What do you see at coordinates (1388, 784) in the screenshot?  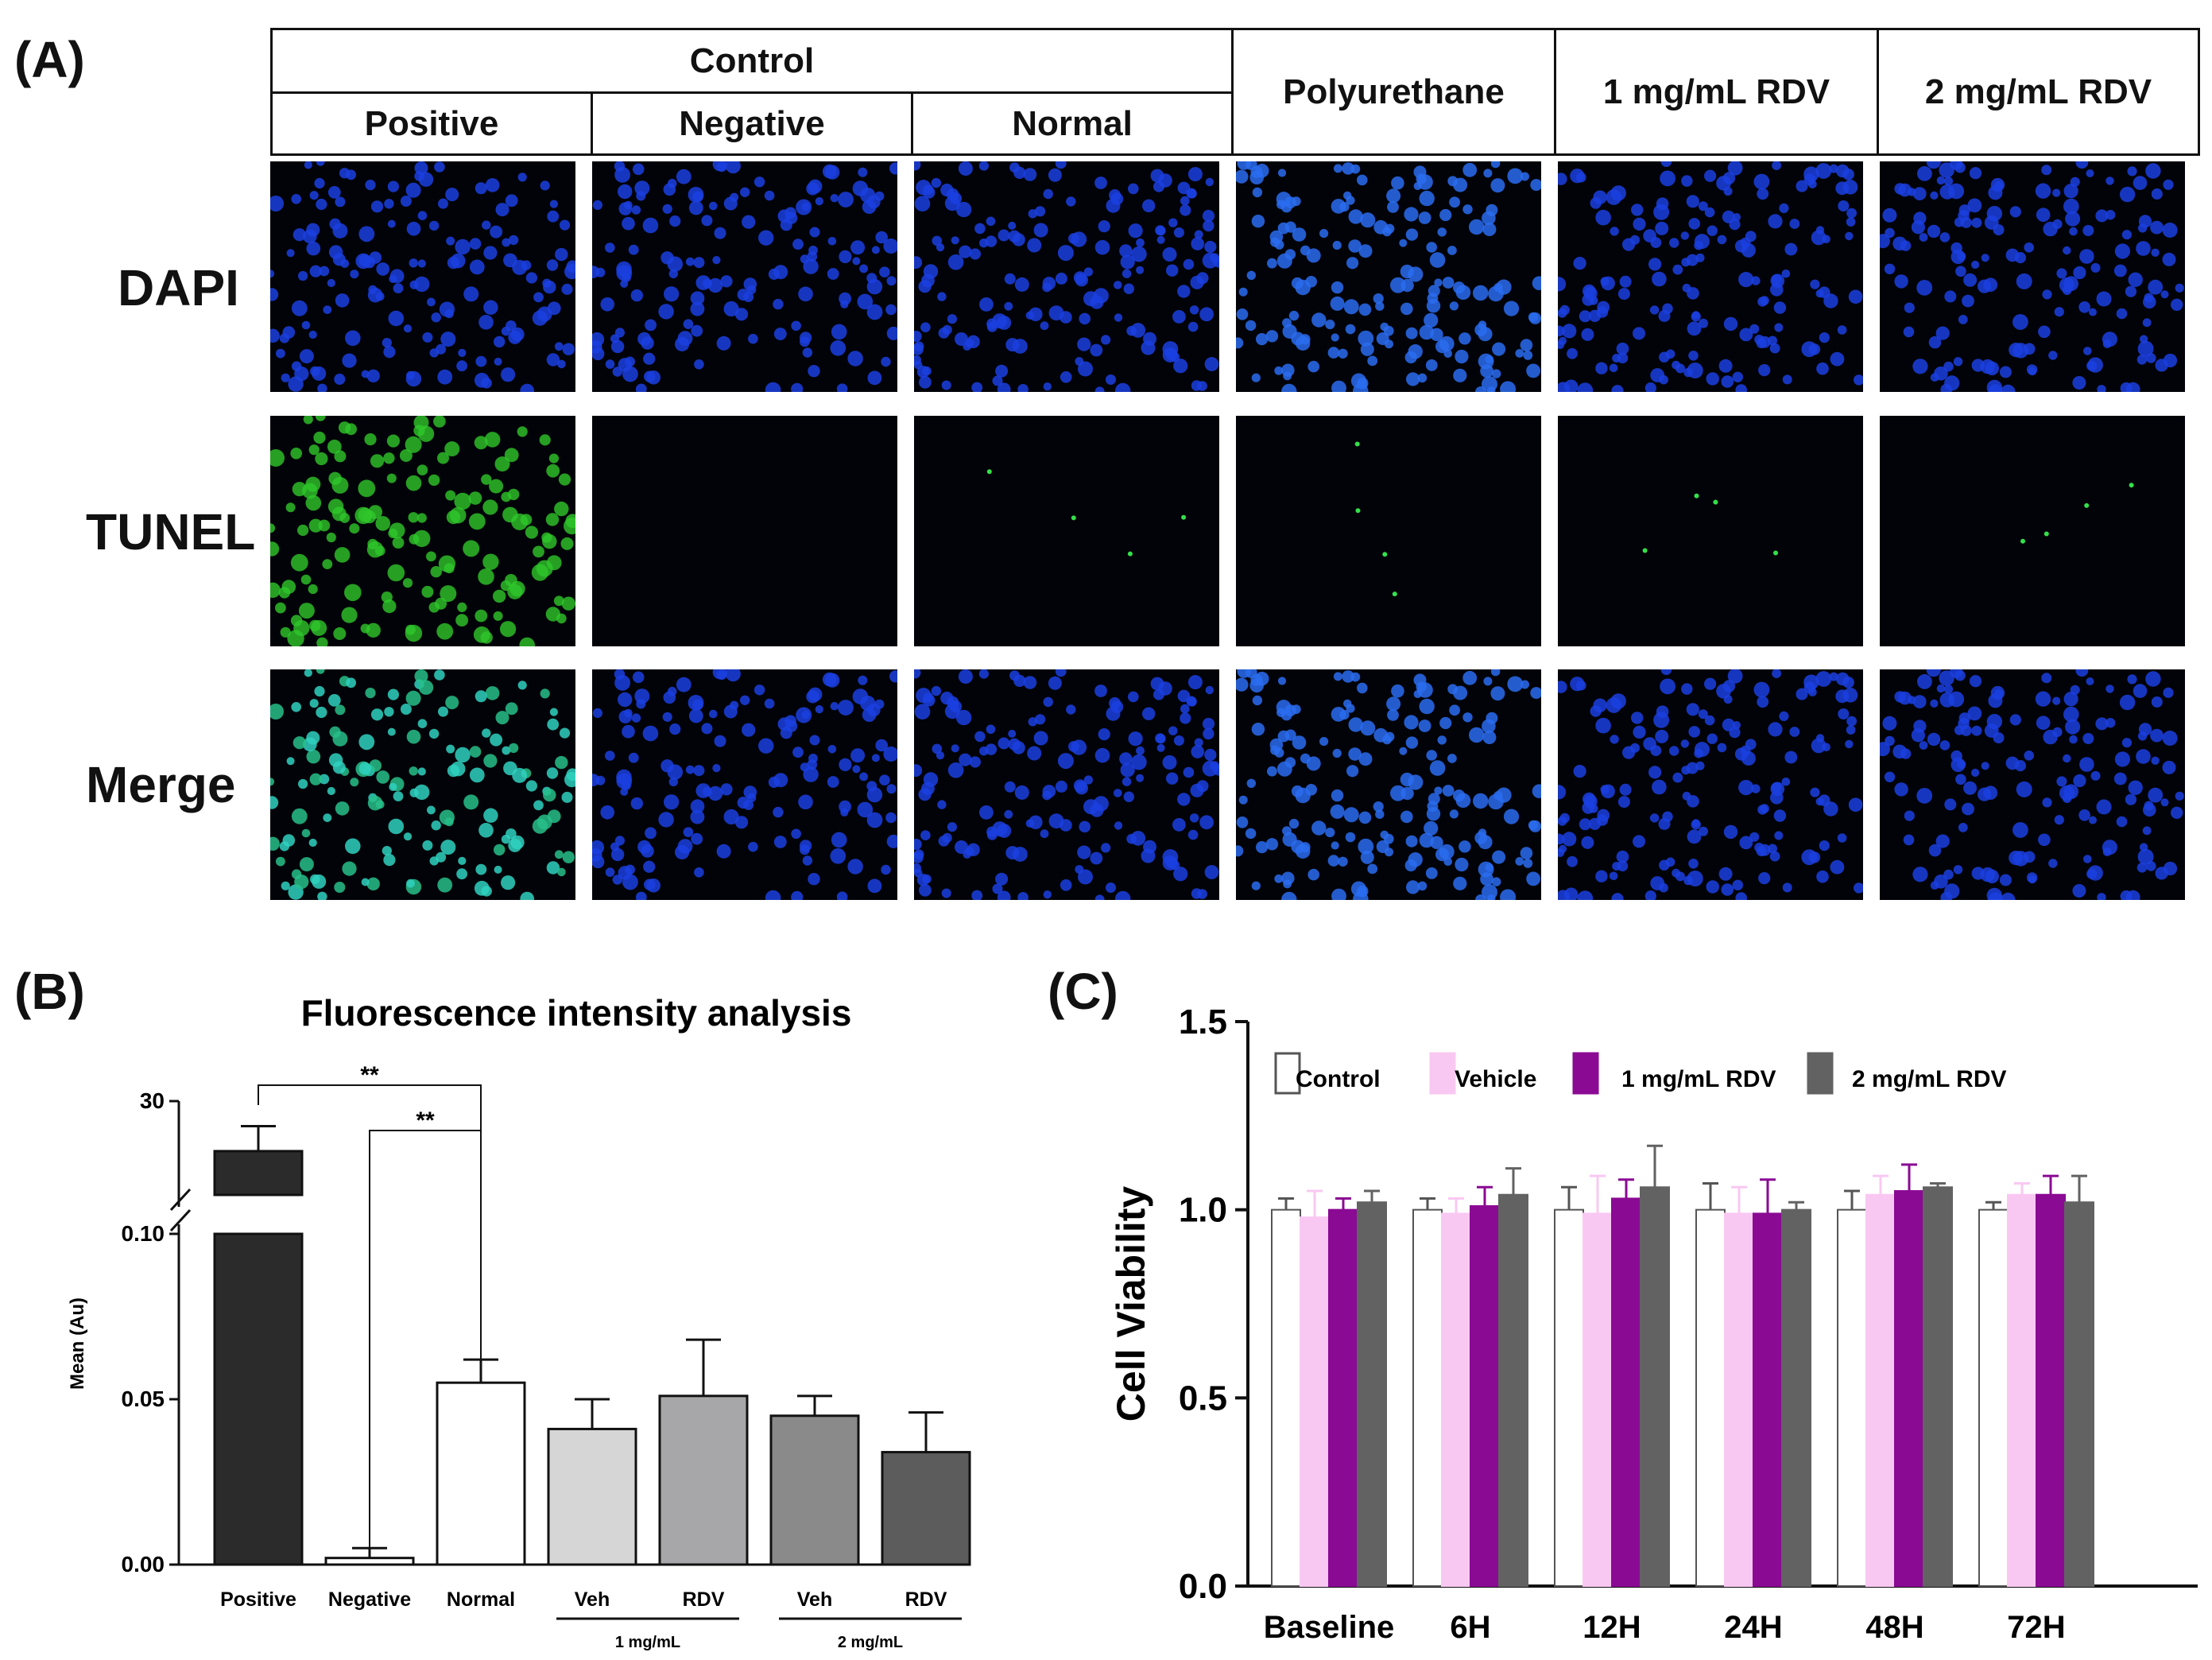 I see `micrograph-merge-polyurethane` at bounding box center [1388, 784].